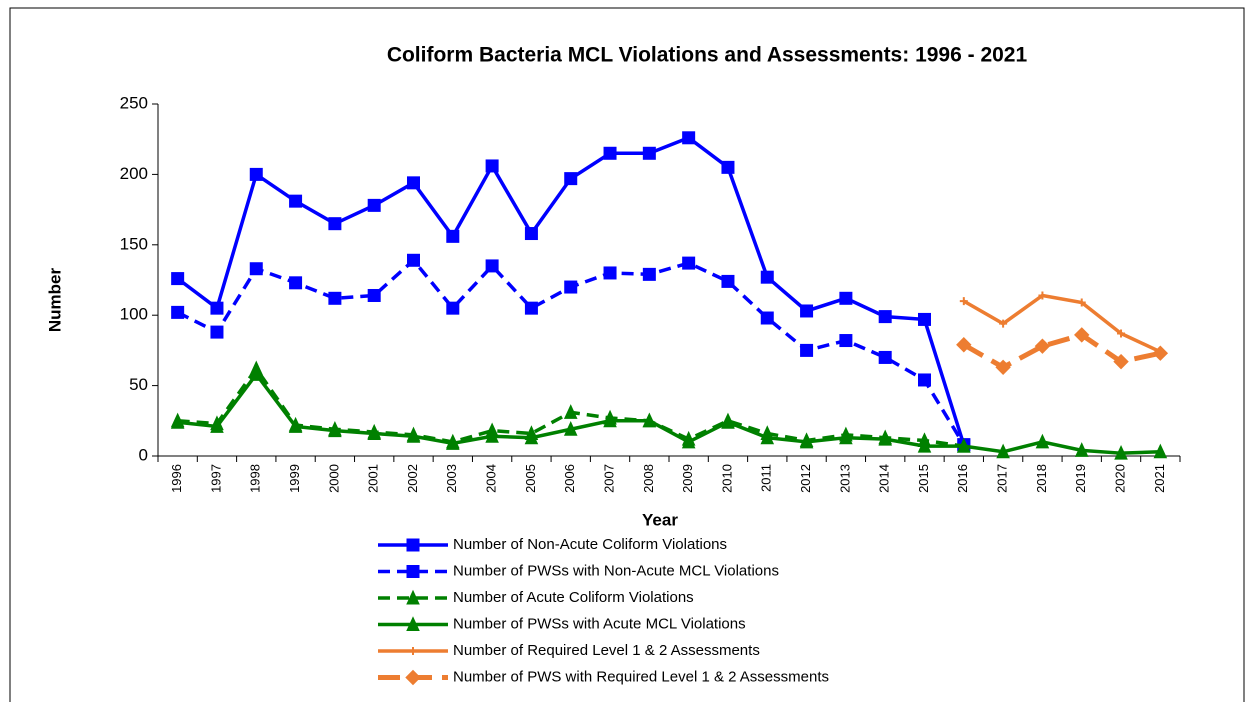  What do you see at coordinates (412, 478) in the screenshot?
I see `x-tick-label: 2002` at bounding box center [412, 478].